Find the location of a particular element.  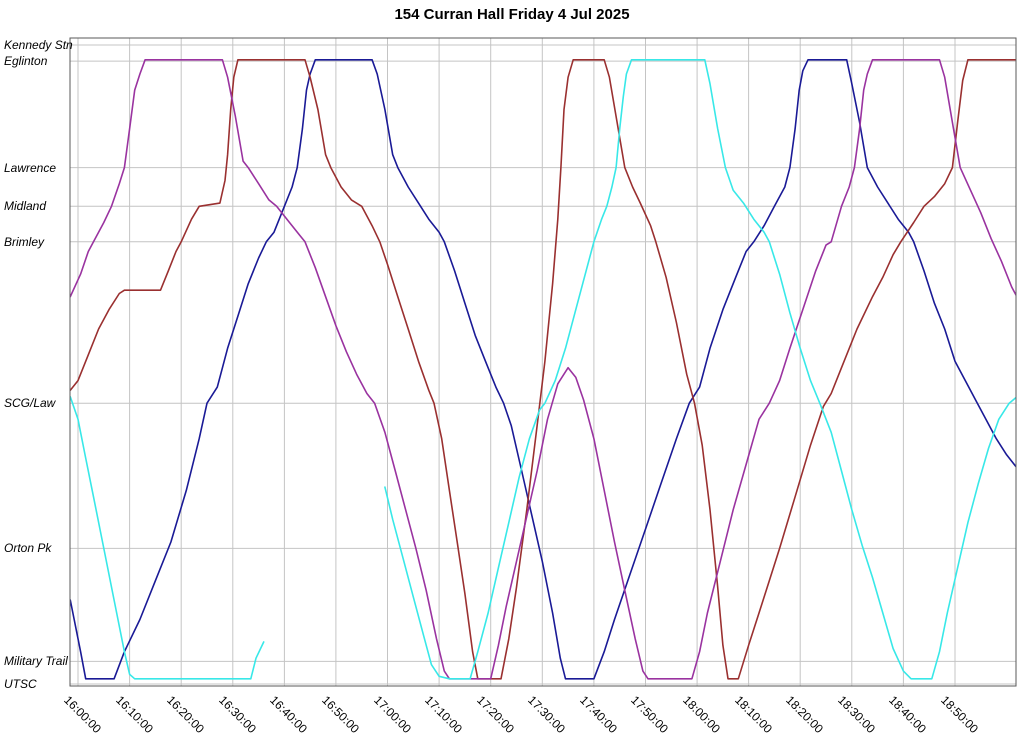

y-axis-label: Orton Pk is located at coordinates (28, 548).